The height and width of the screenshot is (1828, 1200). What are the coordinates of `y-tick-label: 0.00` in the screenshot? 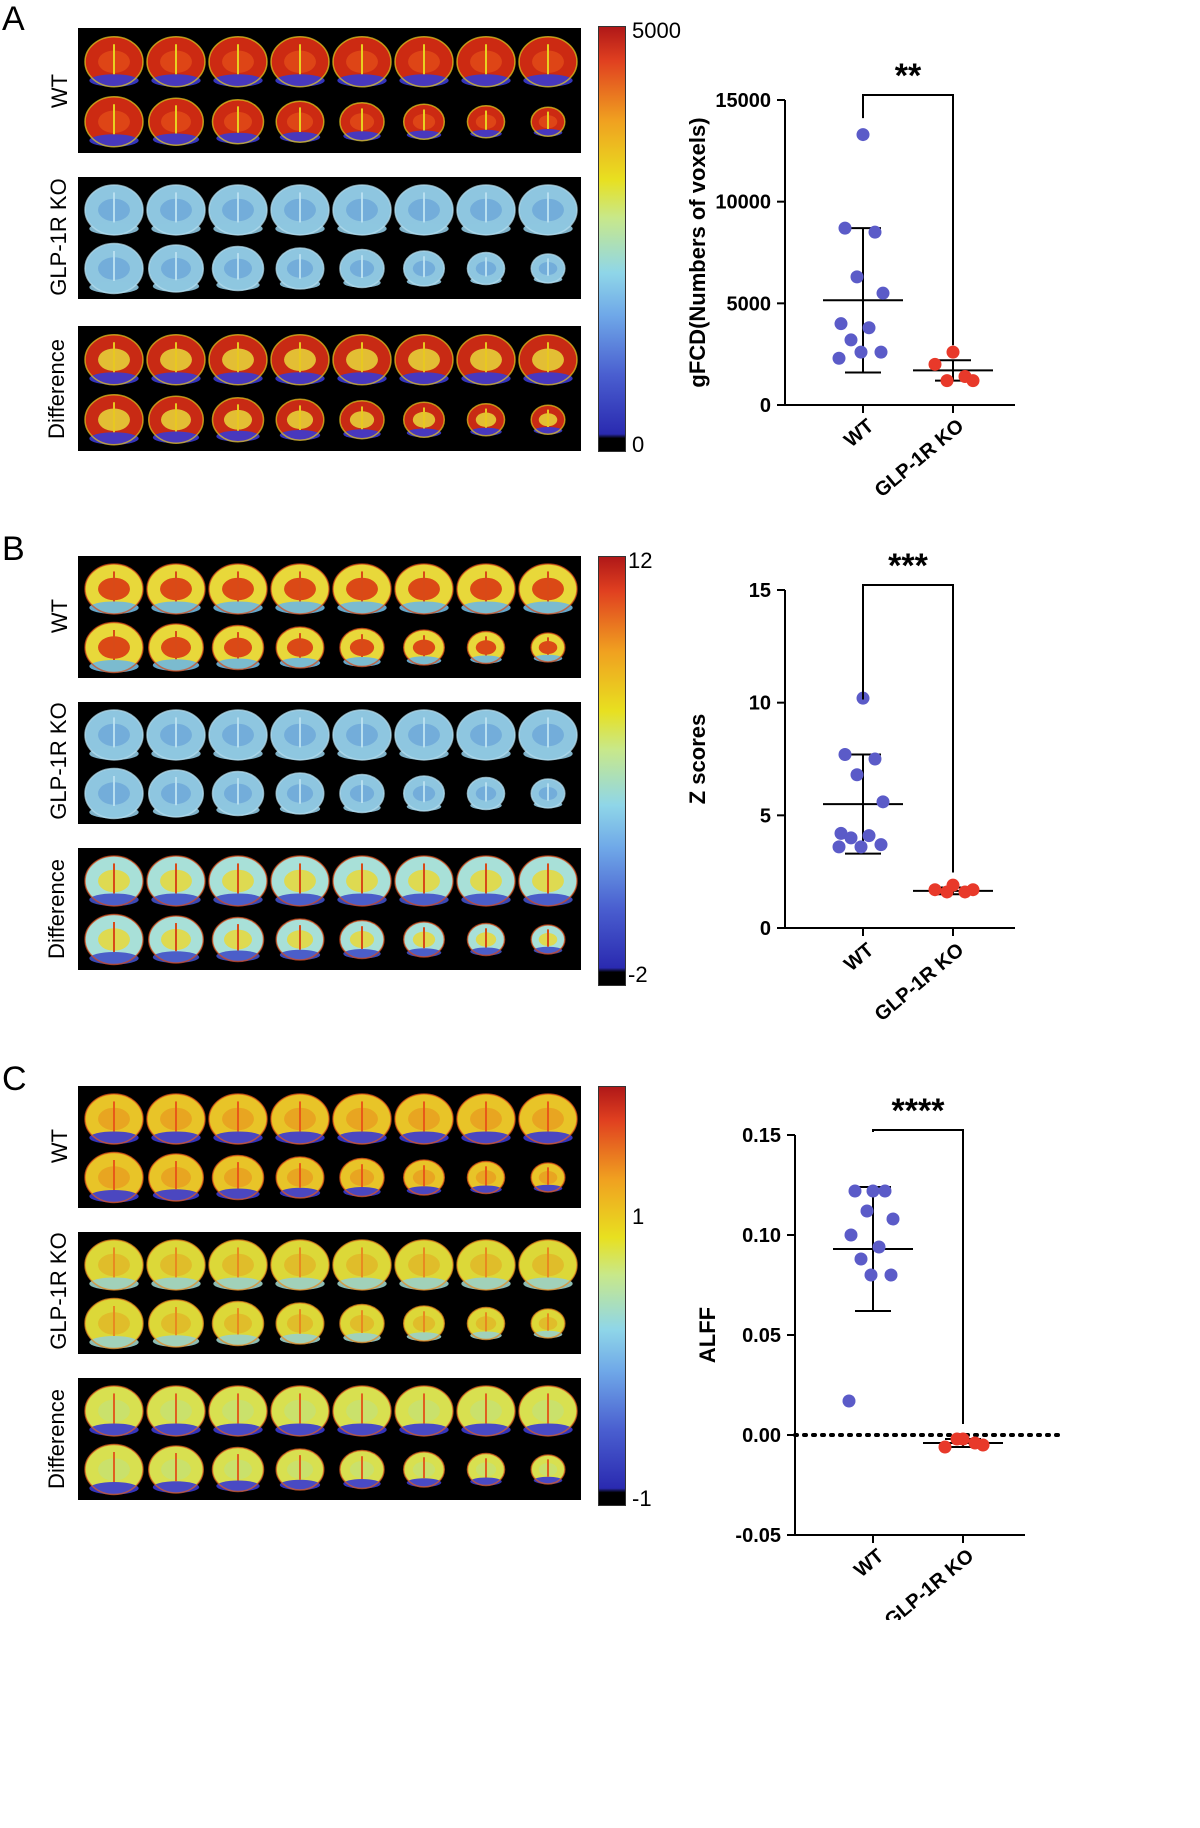 It's located at (761, 1436).